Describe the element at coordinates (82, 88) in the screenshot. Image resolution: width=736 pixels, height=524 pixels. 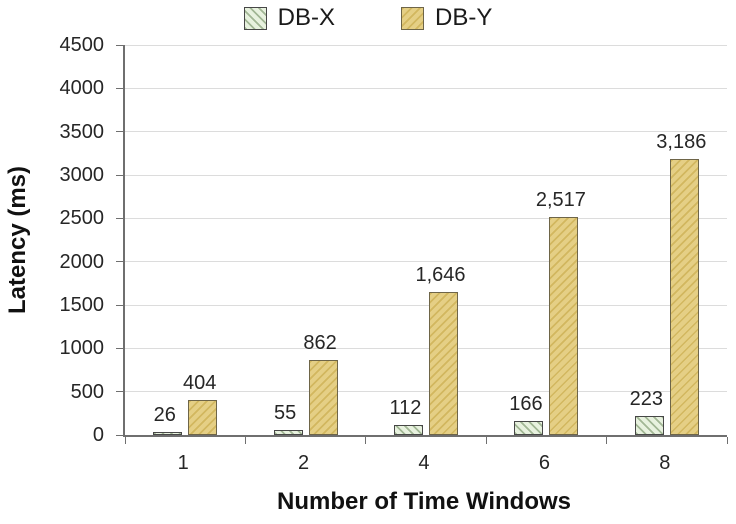
I see `y-tick-label: 4000` at that location.